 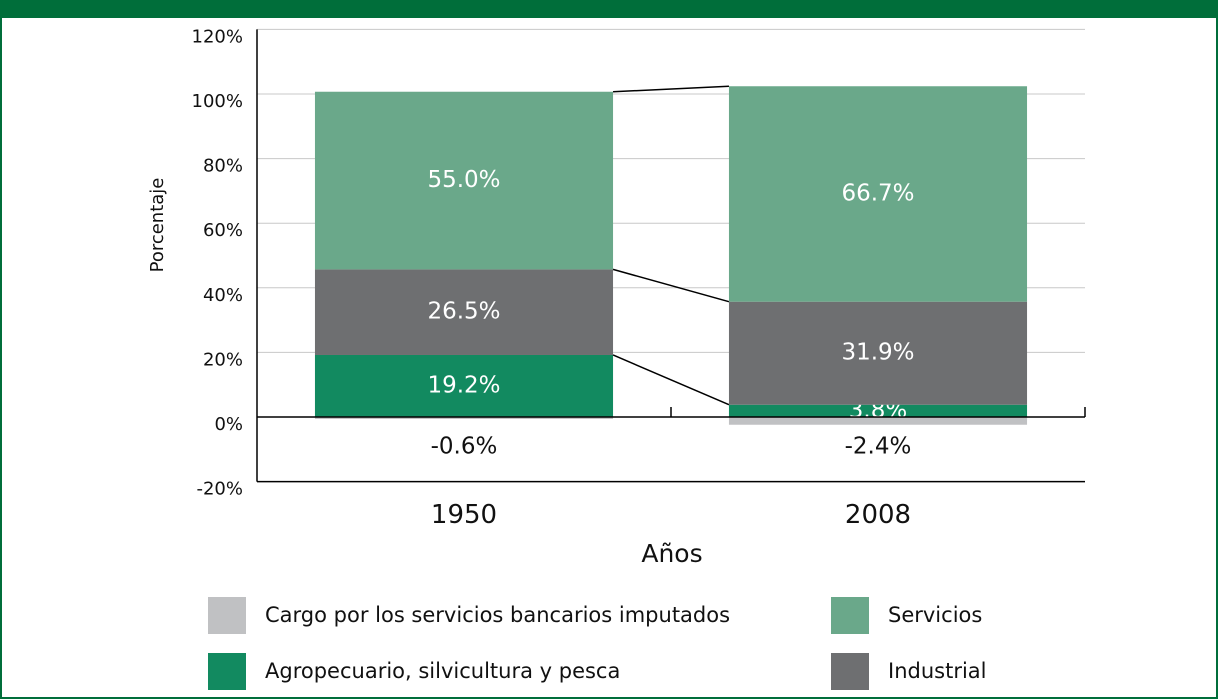 I want to click on x-tick-label: 1950, so click(x=464, y=515).